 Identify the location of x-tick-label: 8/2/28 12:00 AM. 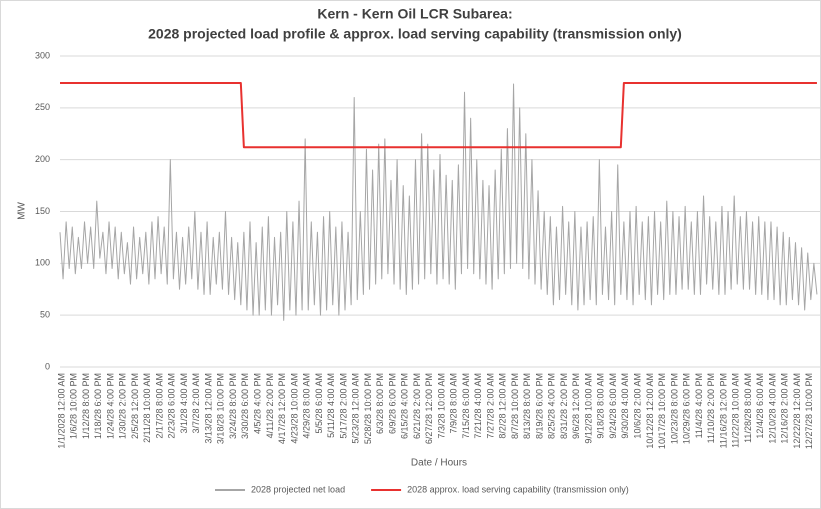
(503, 406).